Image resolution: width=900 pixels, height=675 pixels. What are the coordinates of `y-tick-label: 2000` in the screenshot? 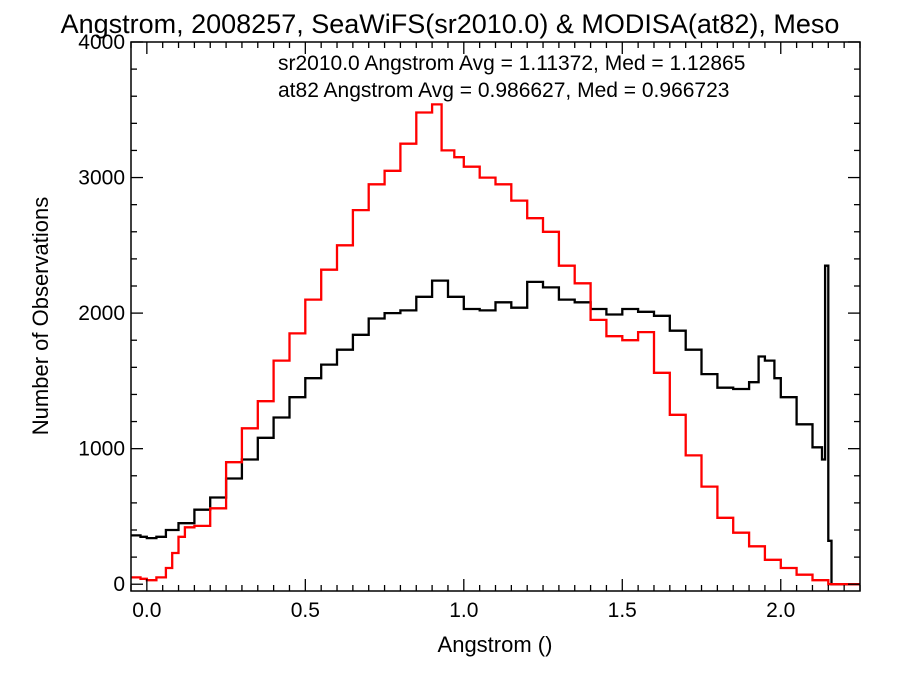 It's located at (101, 313).